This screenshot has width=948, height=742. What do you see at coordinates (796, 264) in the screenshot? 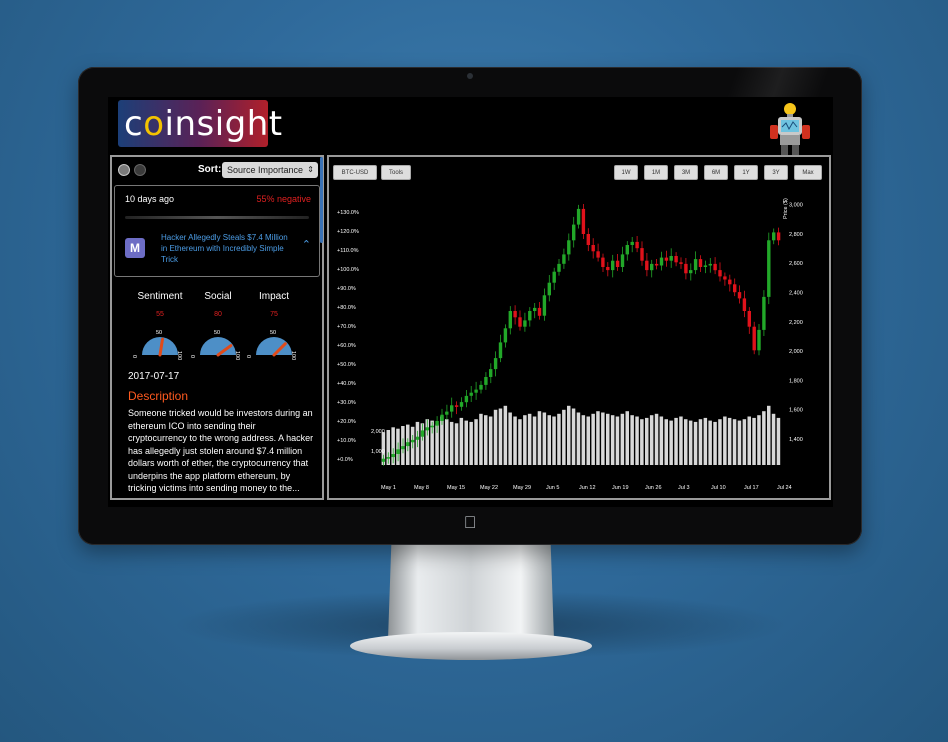
I see `right-axis-tick: 2,600` at bounding box center [796, 264].